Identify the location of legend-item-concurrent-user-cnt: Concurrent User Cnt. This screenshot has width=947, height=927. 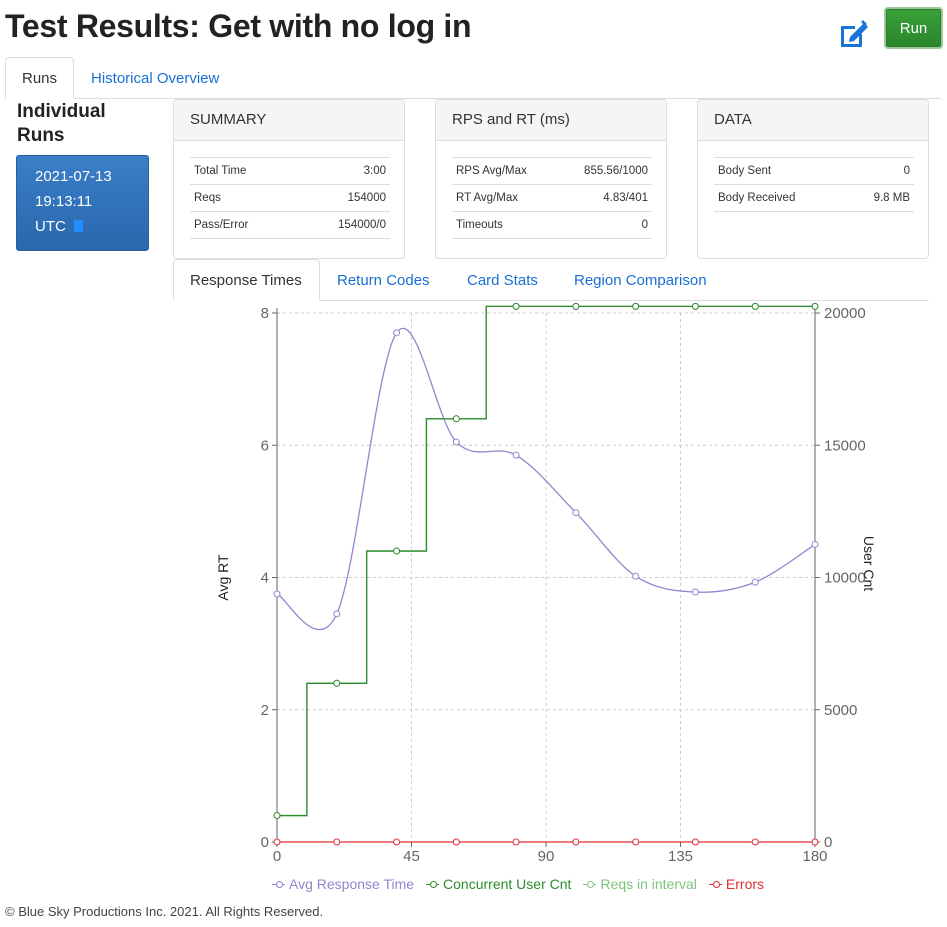
(498, 884).